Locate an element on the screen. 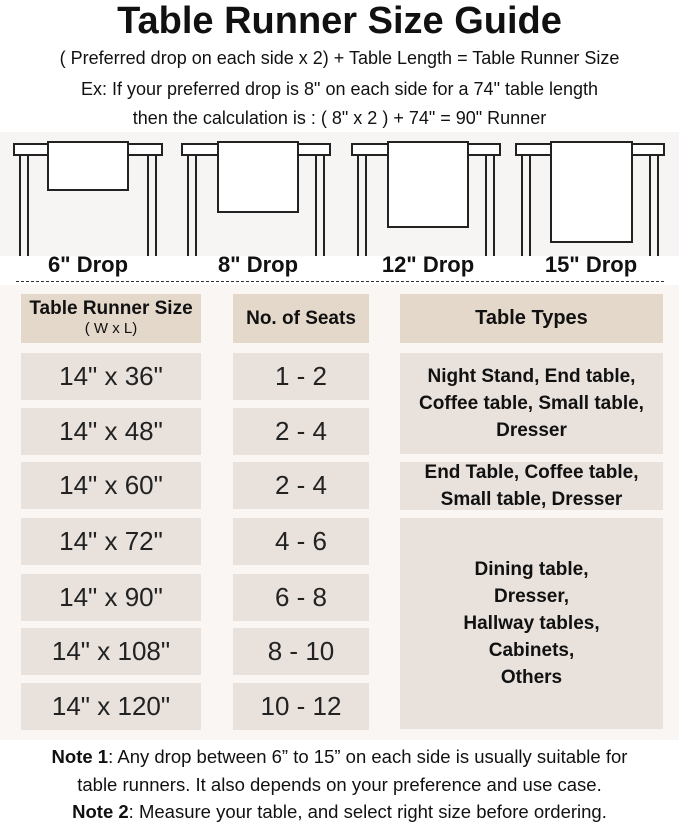 Image resolution: width=679 pixels, height=826 pixels. row-seats: 10 - 12 is located at coordinates (301, 706).